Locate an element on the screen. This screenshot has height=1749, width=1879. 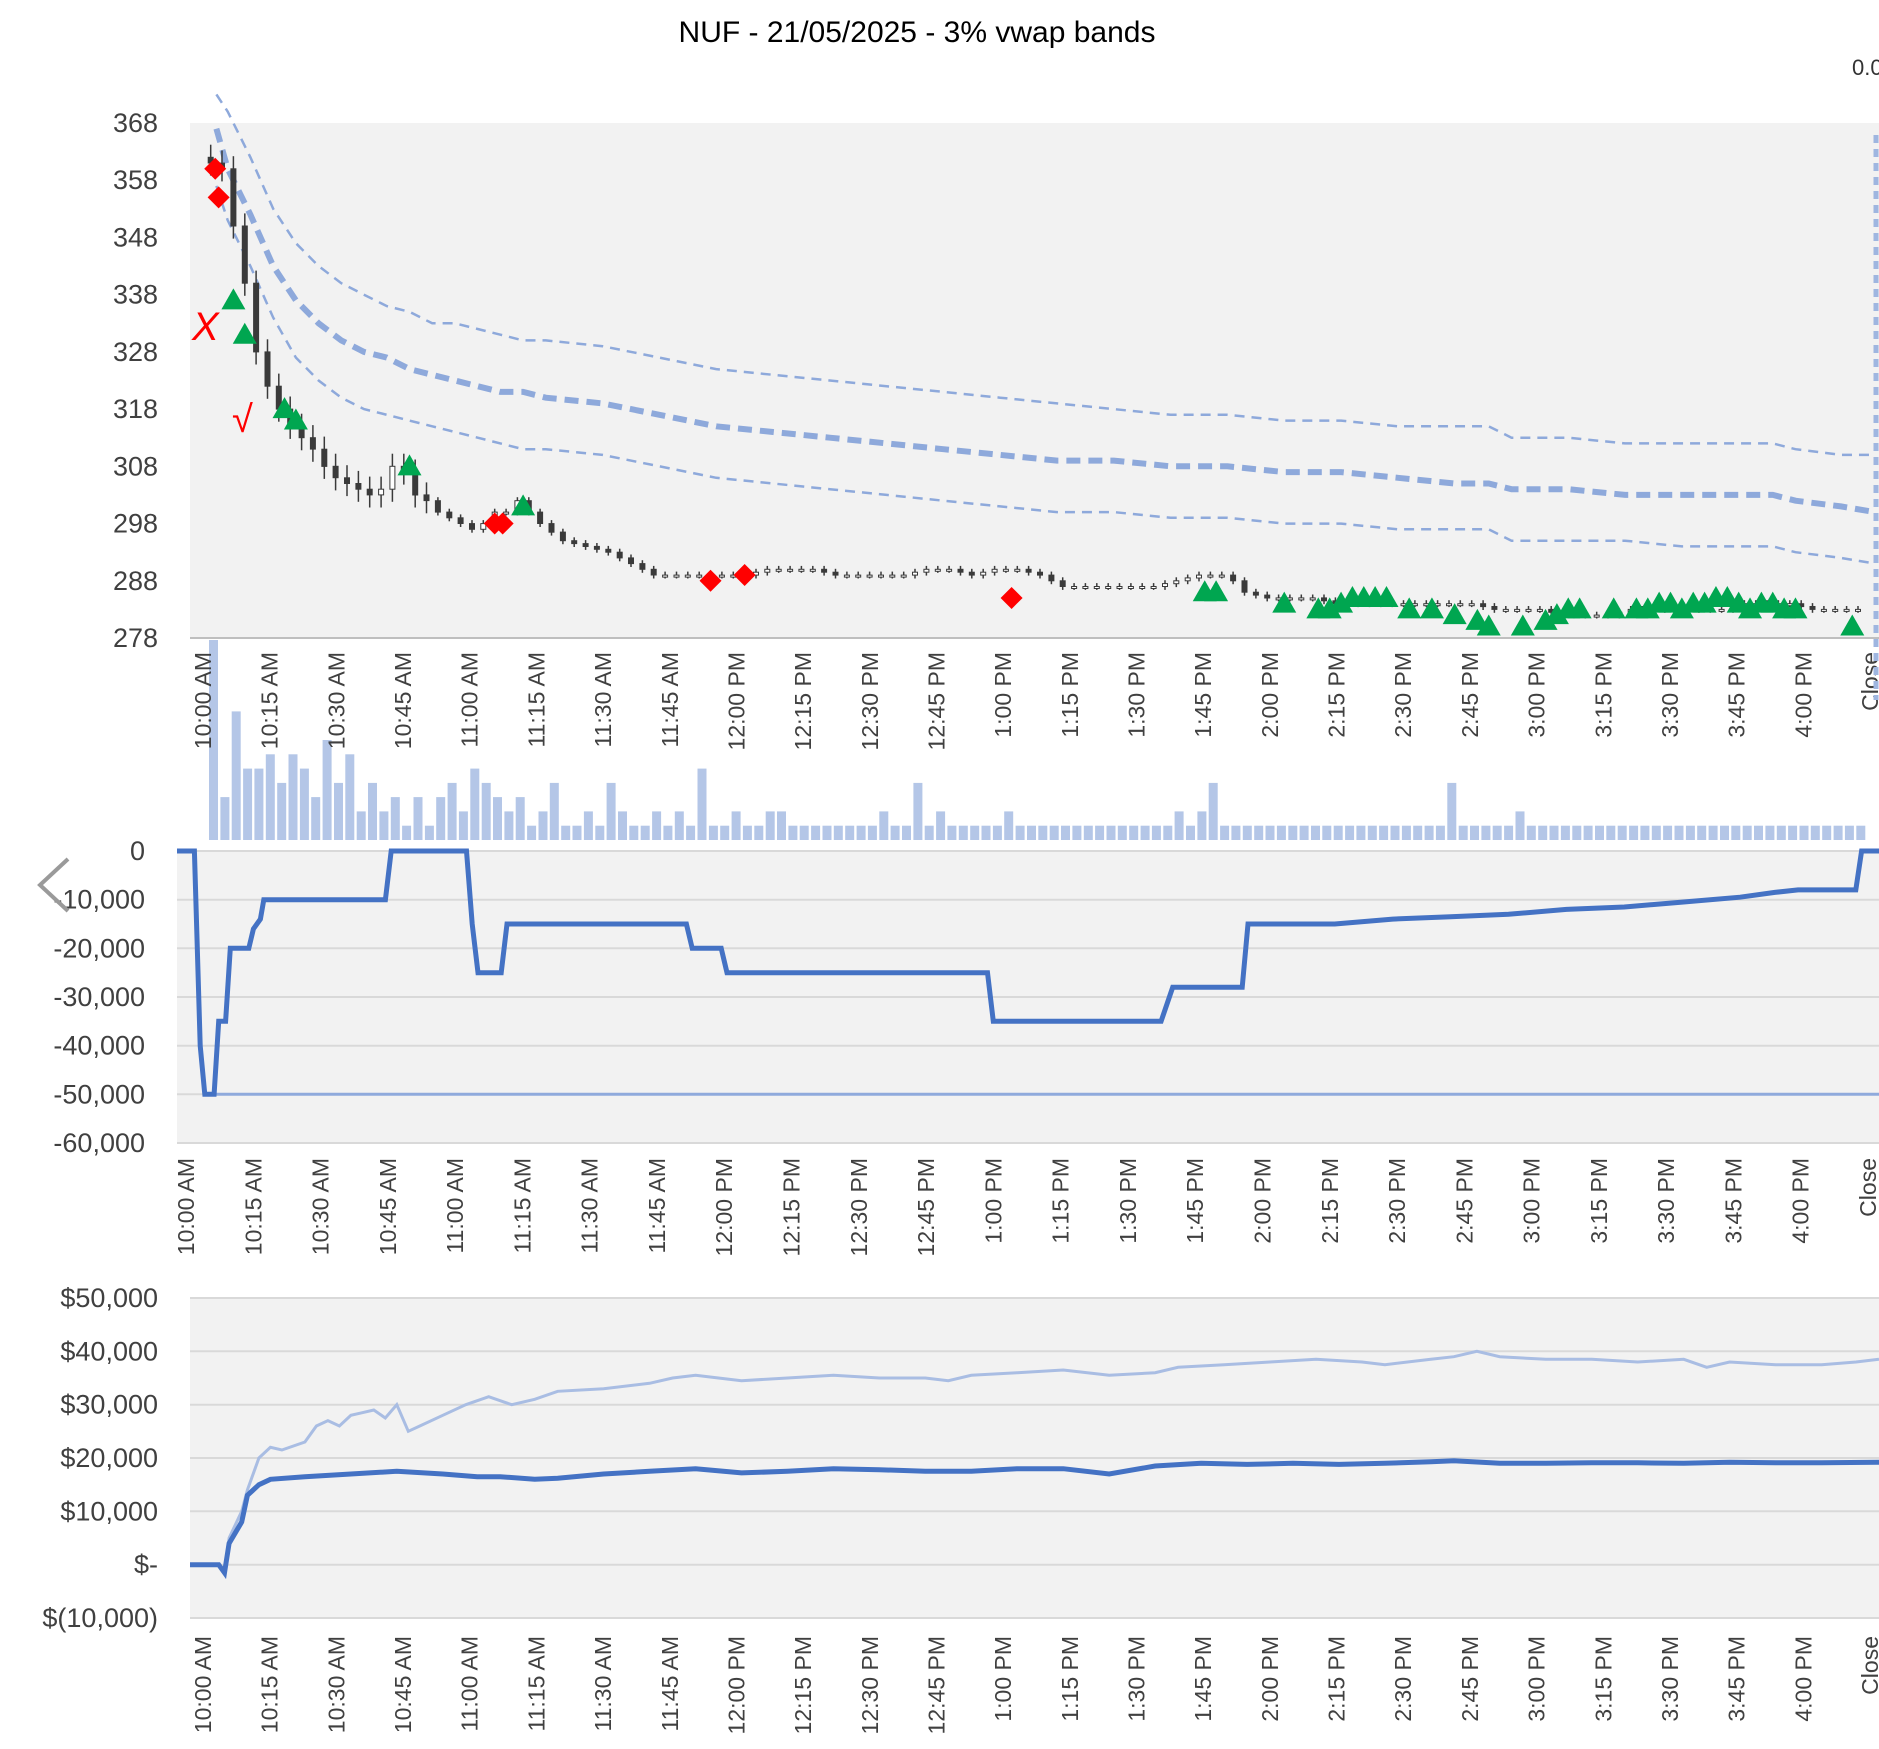
position-line is located at coordinates (1028, 972).